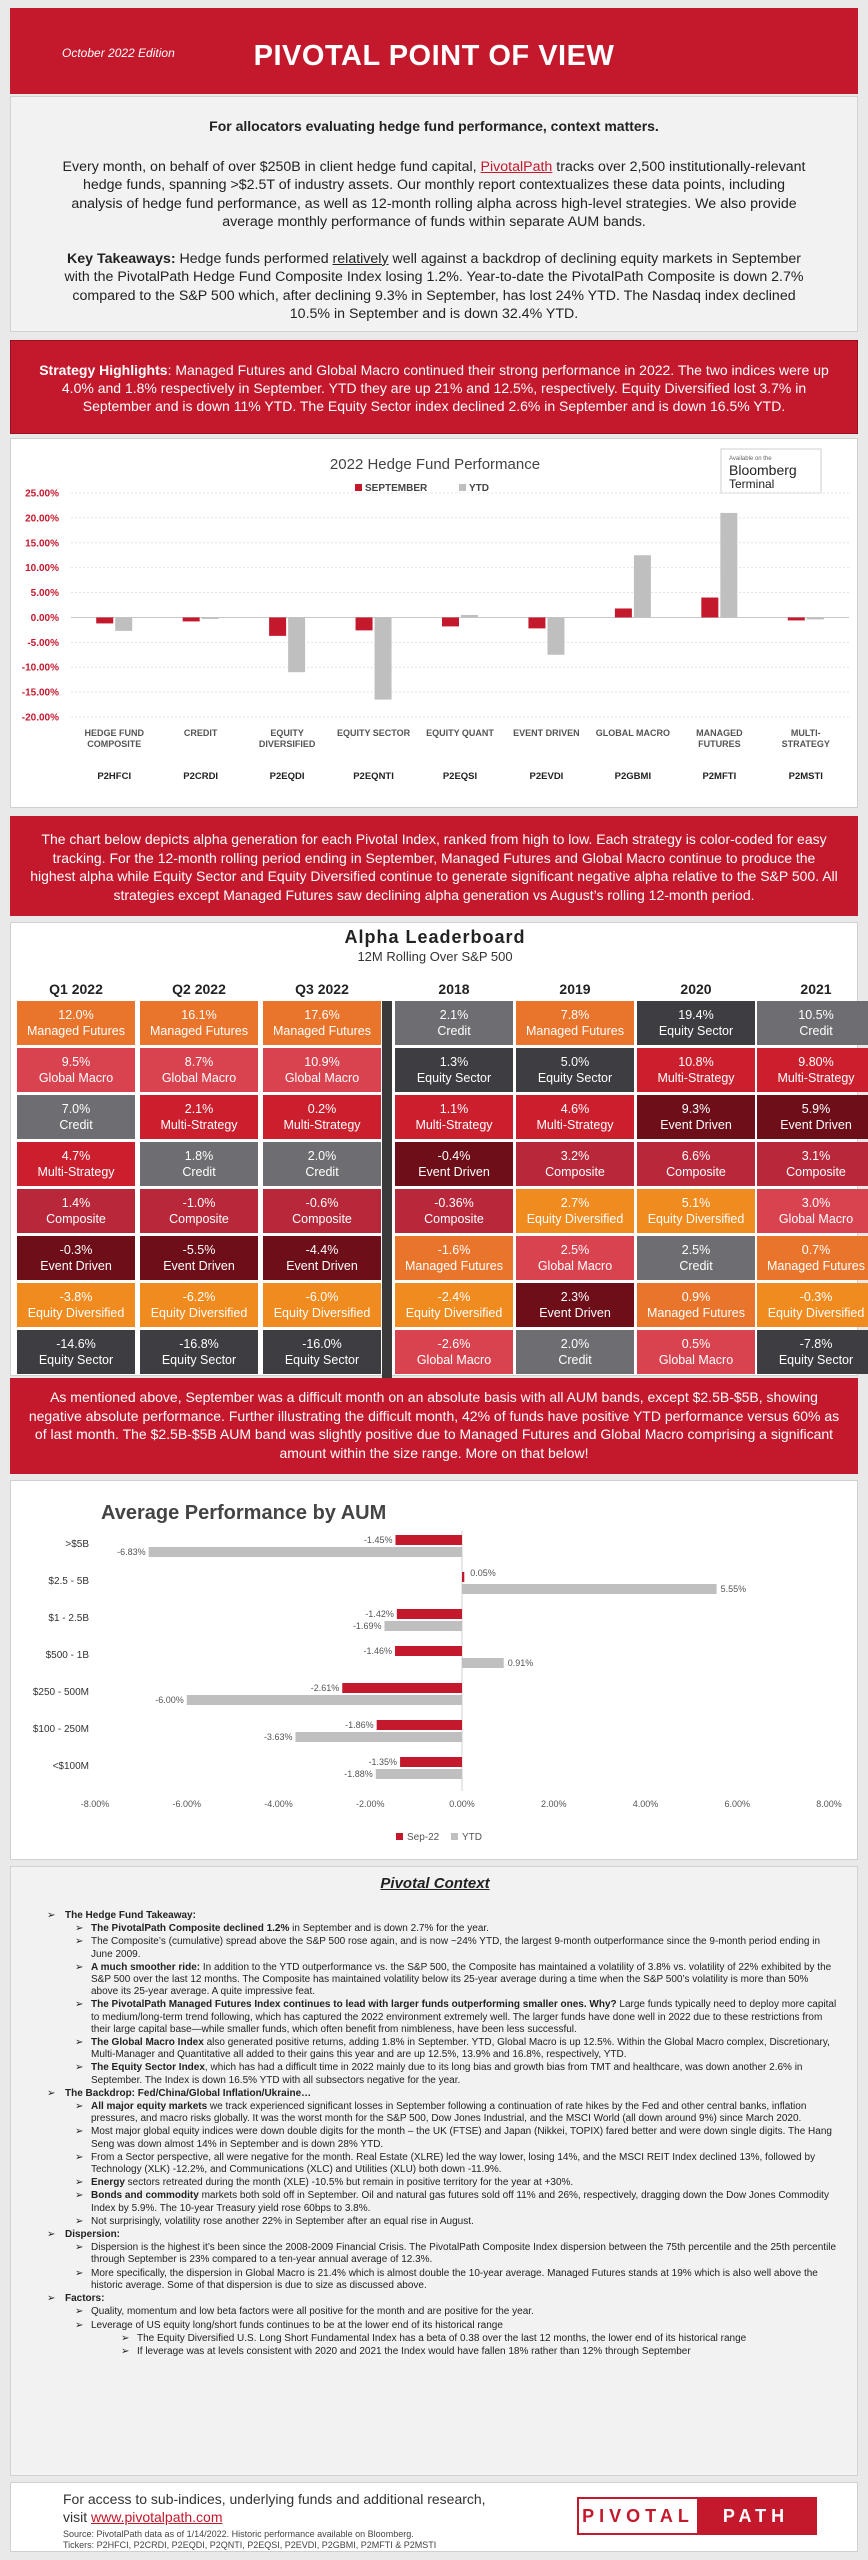 Image resolution: width=868 pixels, height=2560 pixels. What do you see at coordinates (696, 1352) in the screenshot?
I see `leaderboard-cell: 0.5% Global Macro` at bounding box center [696, 1352].